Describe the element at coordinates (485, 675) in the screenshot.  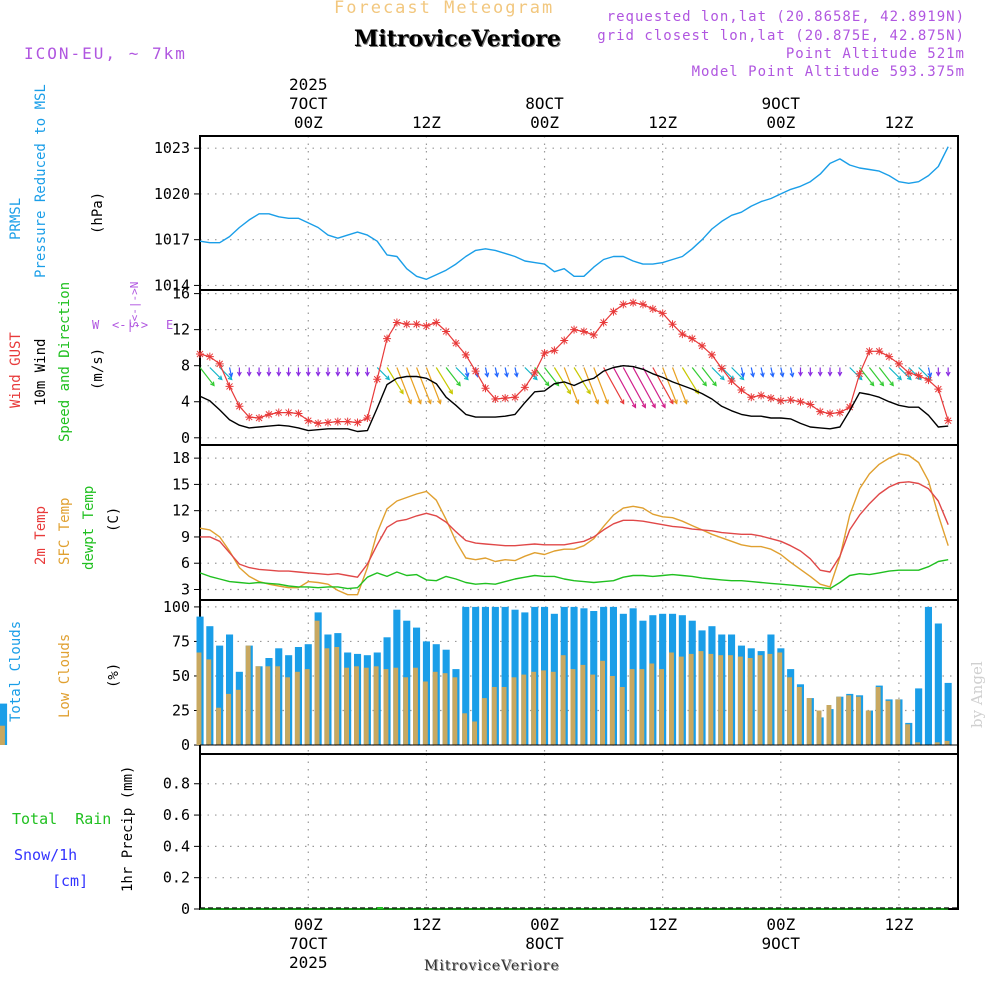
I see `total-cloud-bar` at that location.